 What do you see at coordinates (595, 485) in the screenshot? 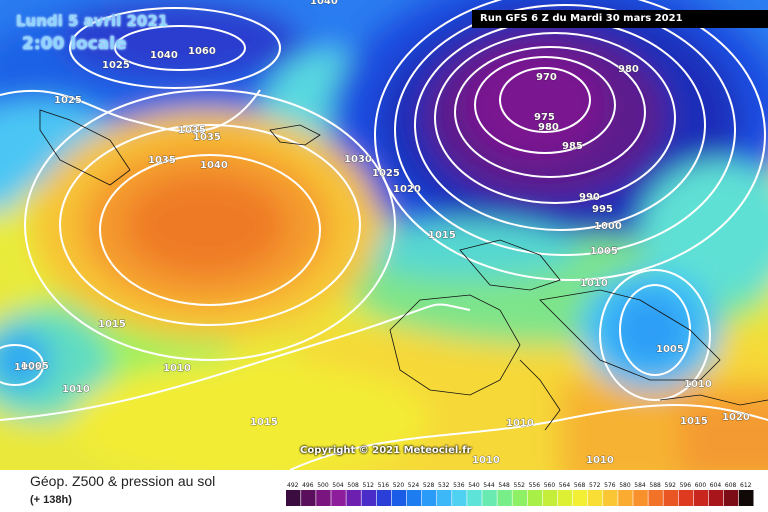
I see `scale-tick-label: 572` at bounding box center [595, 485].